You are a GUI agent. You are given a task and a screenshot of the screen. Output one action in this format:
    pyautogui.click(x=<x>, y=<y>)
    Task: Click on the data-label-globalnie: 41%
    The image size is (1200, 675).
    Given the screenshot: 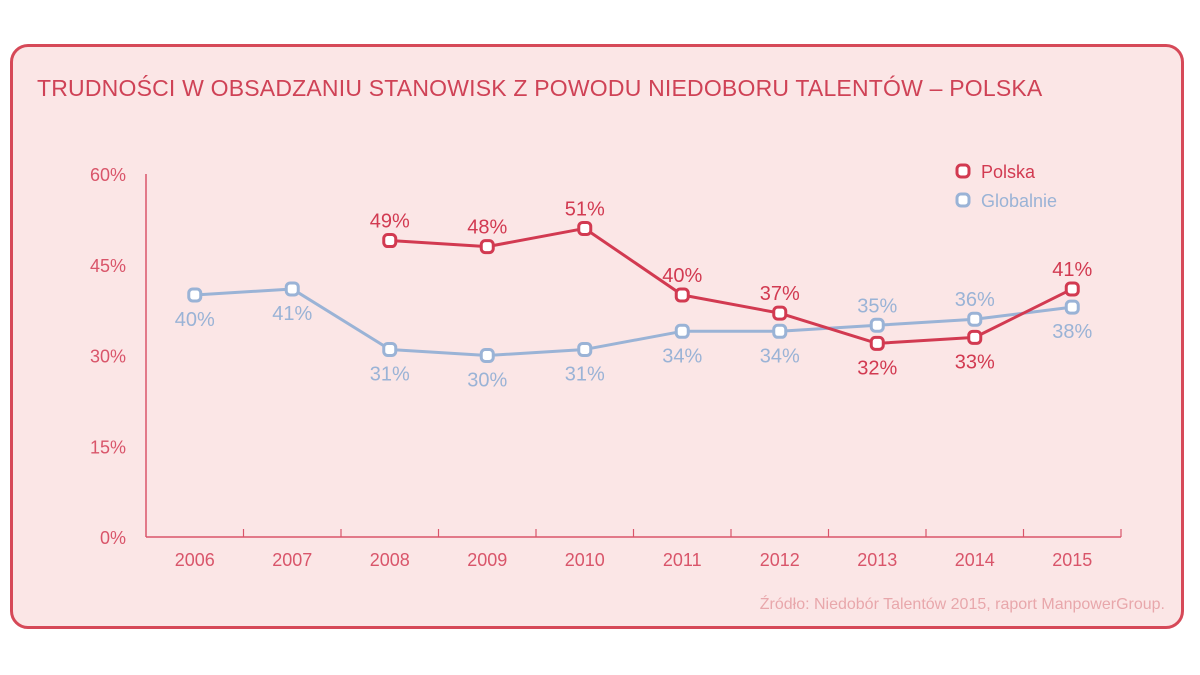 What is the action you would take?
    pyautogui.click(x=292, y=314)
    